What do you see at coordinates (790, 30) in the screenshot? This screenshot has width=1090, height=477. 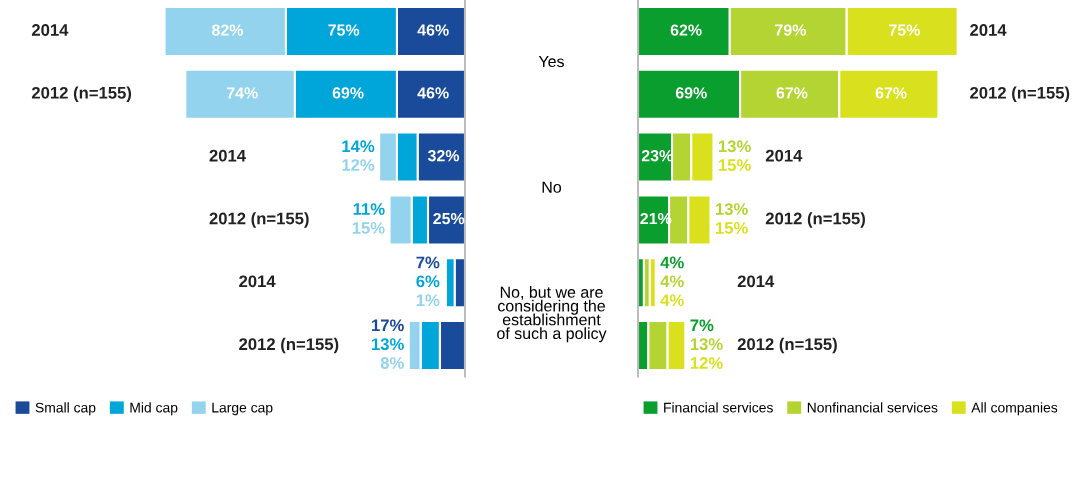 I see `data-label: 79%` at bounding box center [790, 30].